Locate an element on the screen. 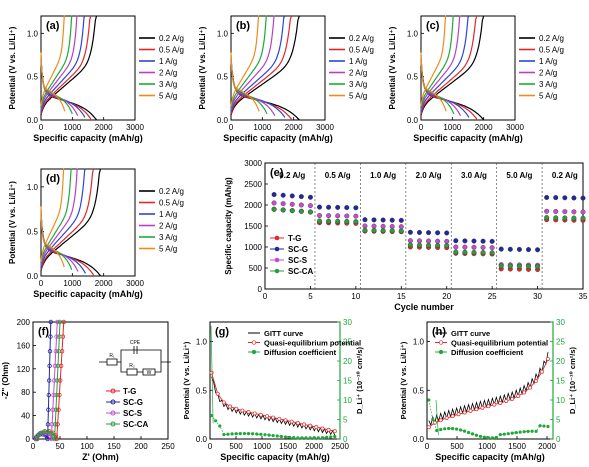 The height and width of the screenshot is (467, 589). panel-a-xtick-label: 2000 is located at coordinates (104, 127).